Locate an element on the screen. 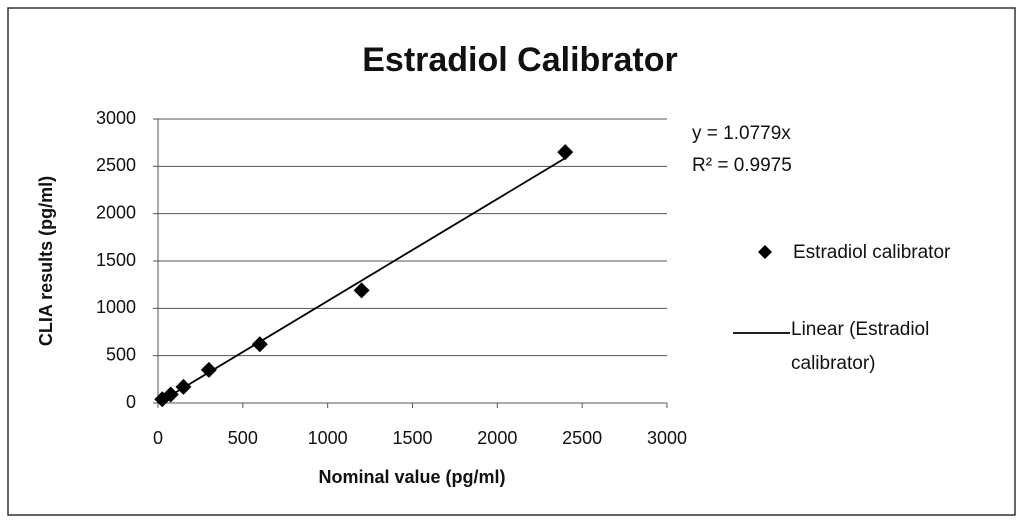 The width and height of the screenshot is (1023, 524). x-tick-label: 0 is located at coordinates (158, 438).